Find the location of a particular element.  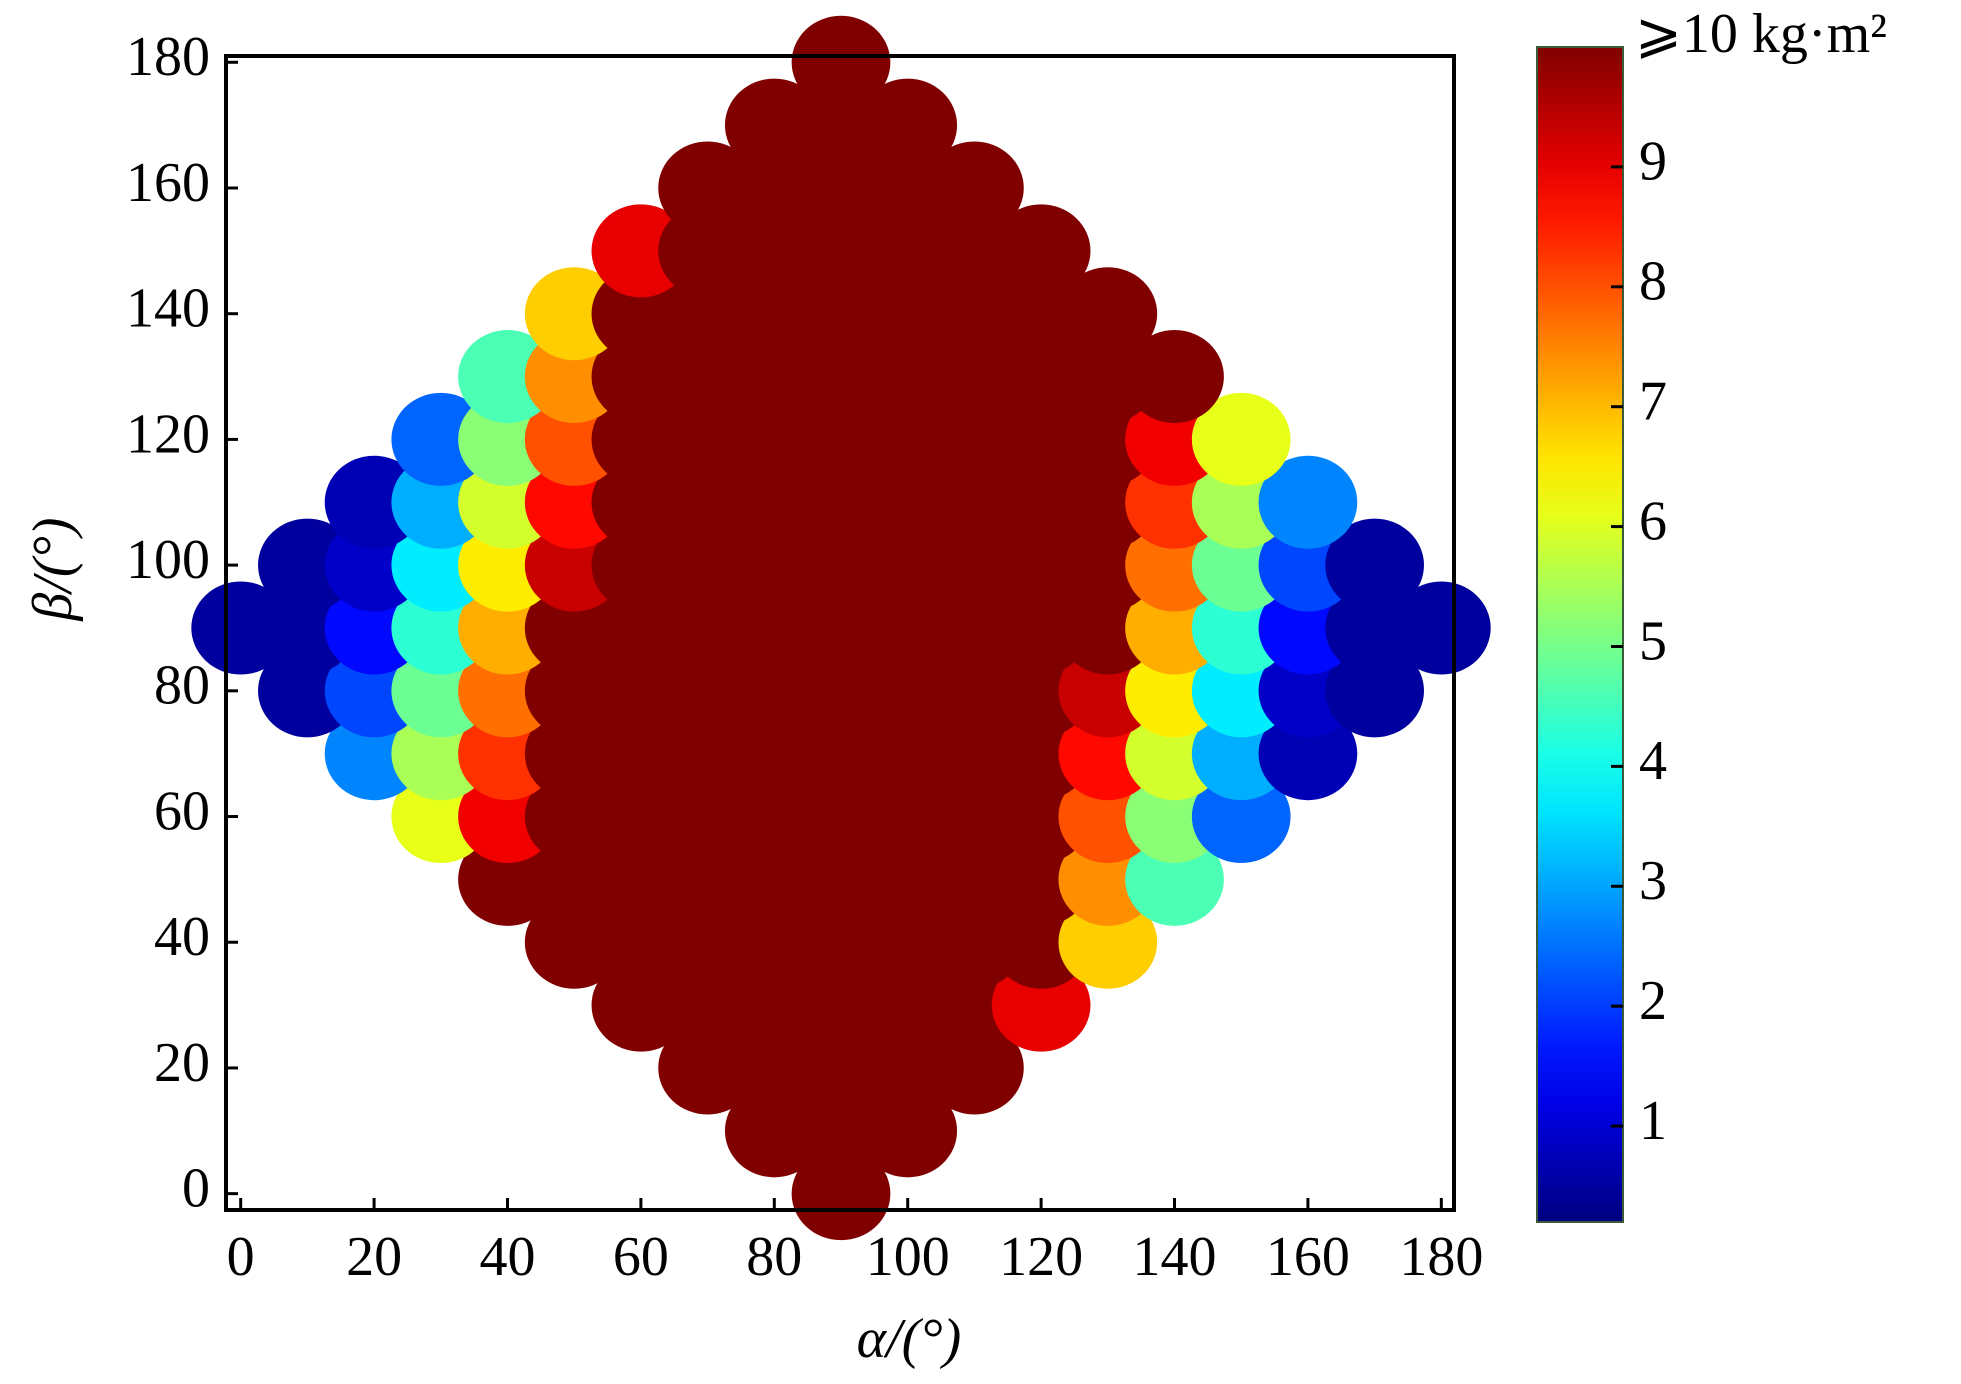

colorbar-tick-label: 8 is located at coordinates (1653, 282).